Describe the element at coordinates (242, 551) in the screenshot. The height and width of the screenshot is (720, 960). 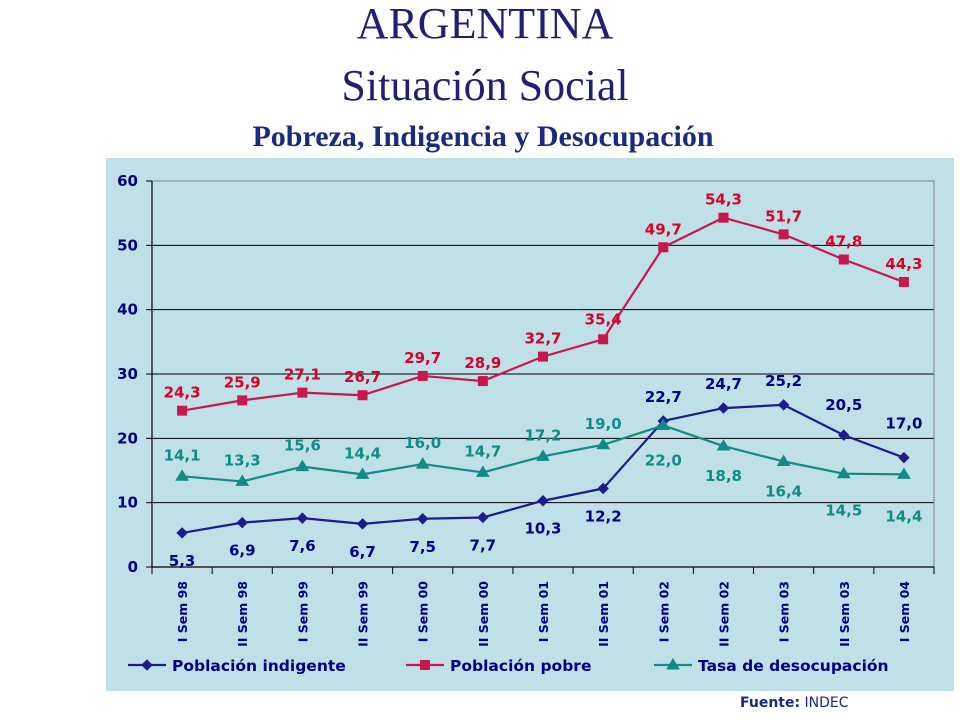
I see `data-label: 6,9` at that location.